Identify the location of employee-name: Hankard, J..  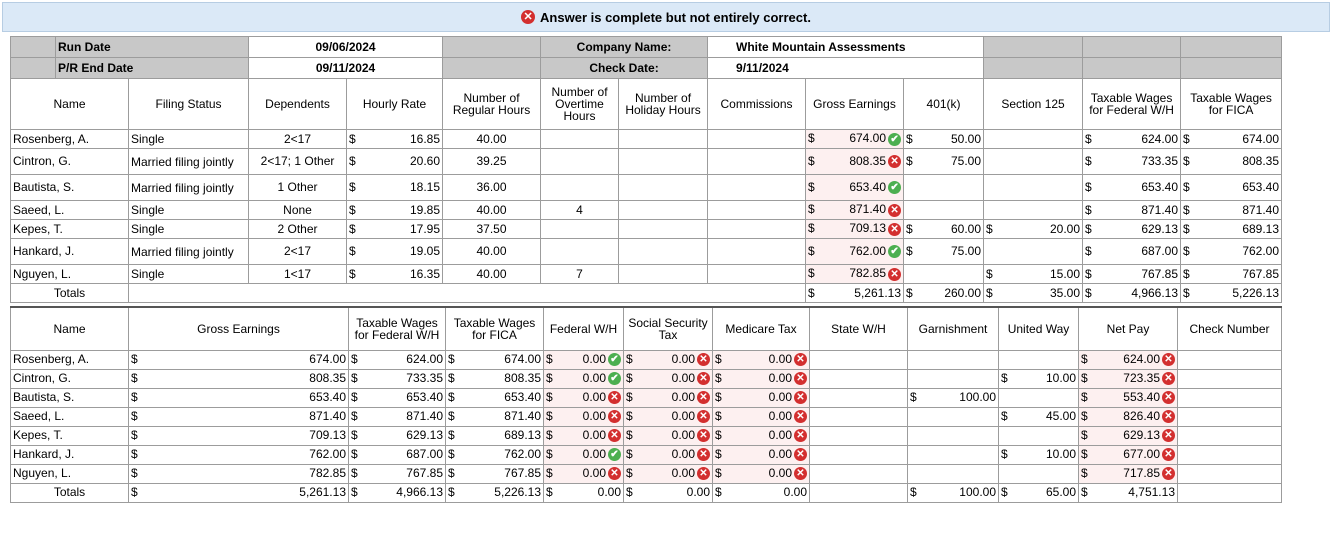
(70, 454).